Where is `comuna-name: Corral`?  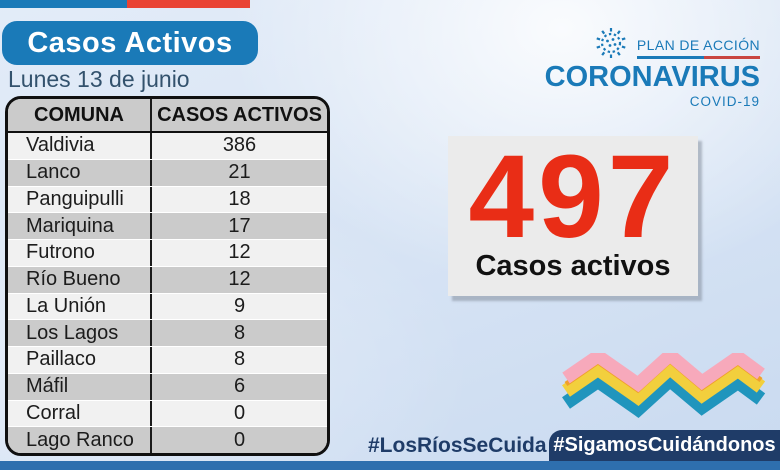 comuna-name: Corral is located at coordinates (53, 412).